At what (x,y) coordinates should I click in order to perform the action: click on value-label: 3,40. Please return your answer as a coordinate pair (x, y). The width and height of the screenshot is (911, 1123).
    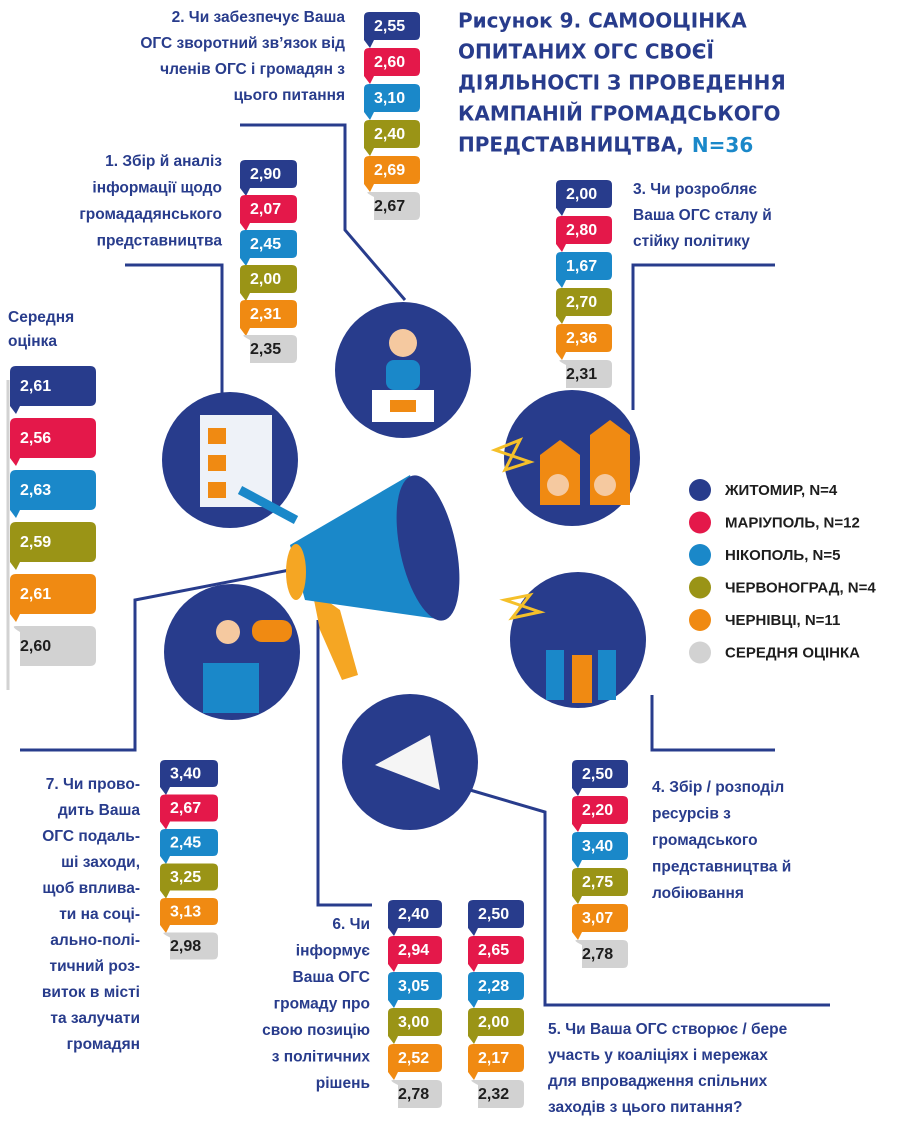
    Looking at the image, I should click on (597, 846).